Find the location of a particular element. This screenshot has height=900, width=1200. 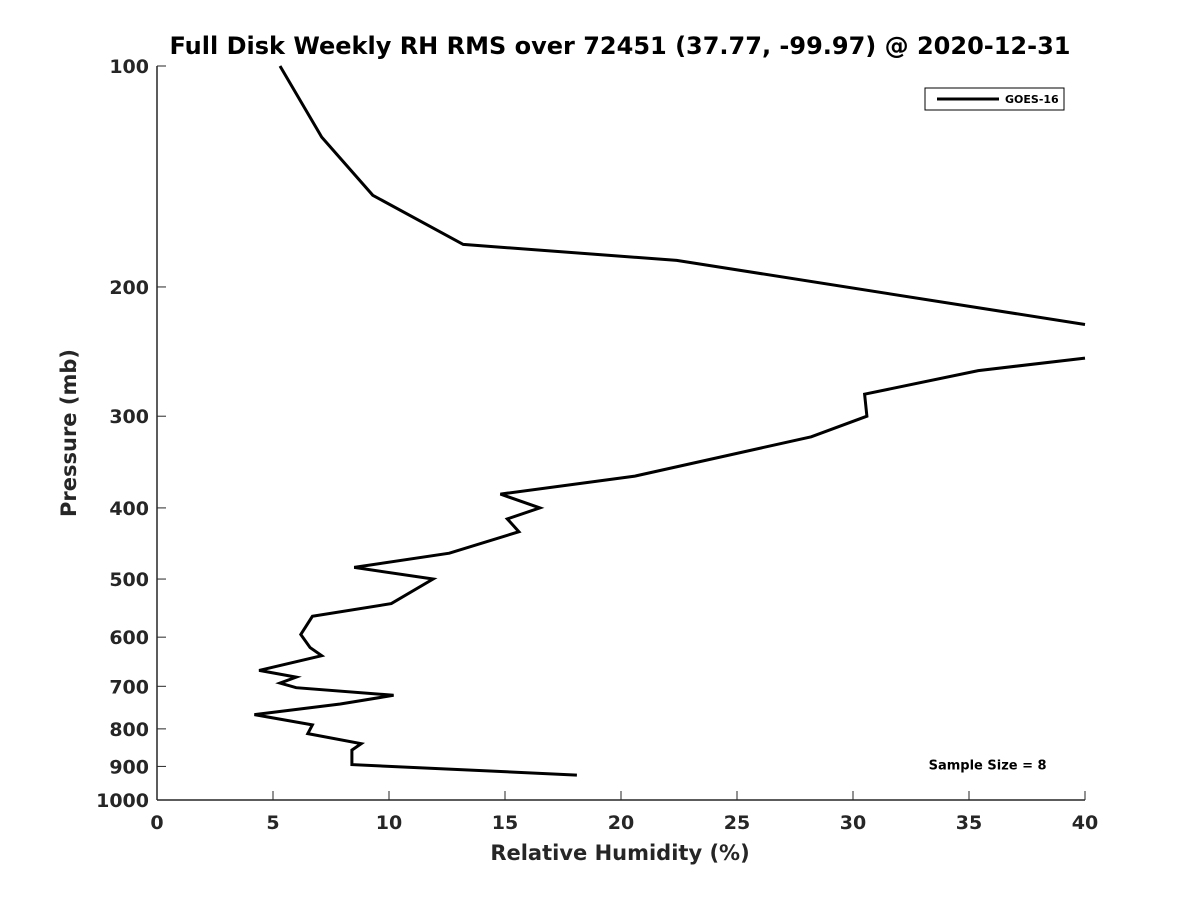

x-tick-label: 0 is located at coordinates (156, 823).